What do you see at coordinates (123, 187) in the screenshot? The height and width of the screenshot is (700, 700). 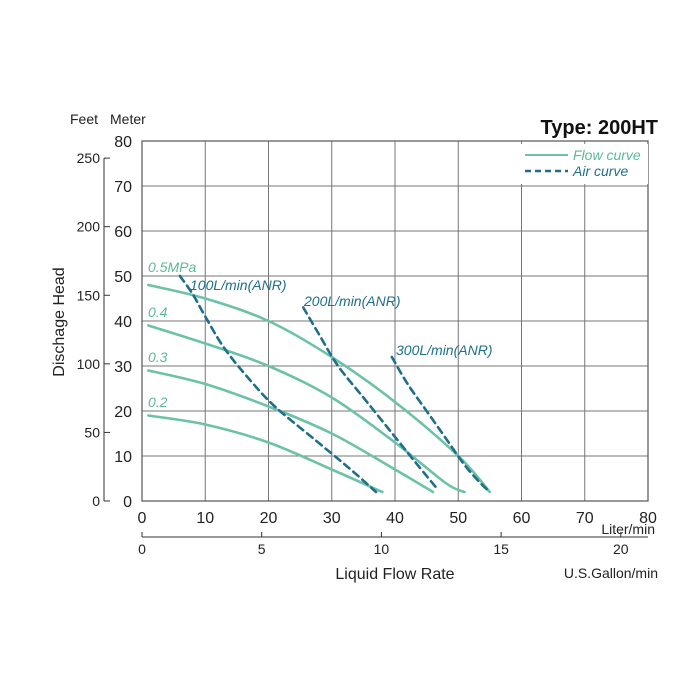 I see `y-tick-meter: 70` at bounding box center [123, 187].